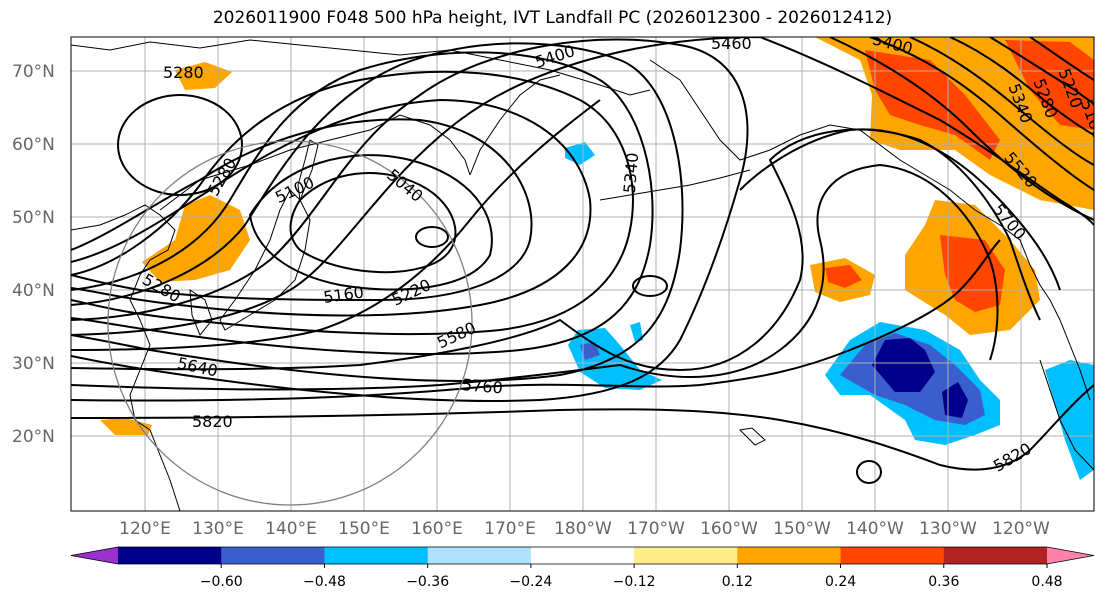 This screenshot has width=1105, height=604. What do you see at coordinates (432, 237) in the screenshot?
I see `contour-small-low` at bounding box center [432, 237].